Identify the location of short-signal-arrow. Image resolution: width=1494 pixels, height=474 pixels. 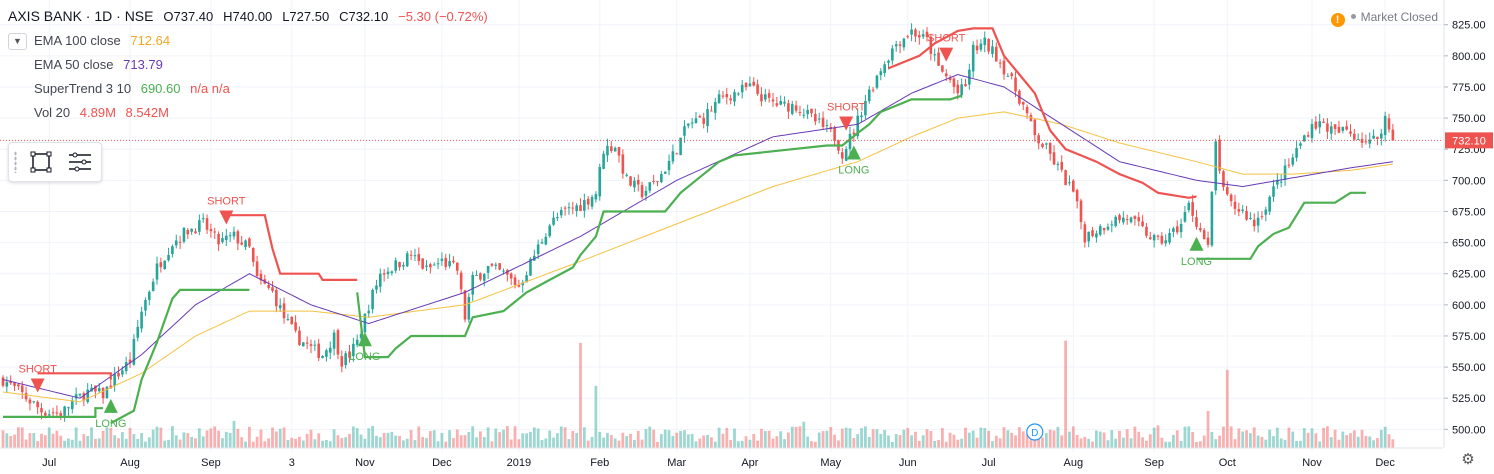
(846, 123).